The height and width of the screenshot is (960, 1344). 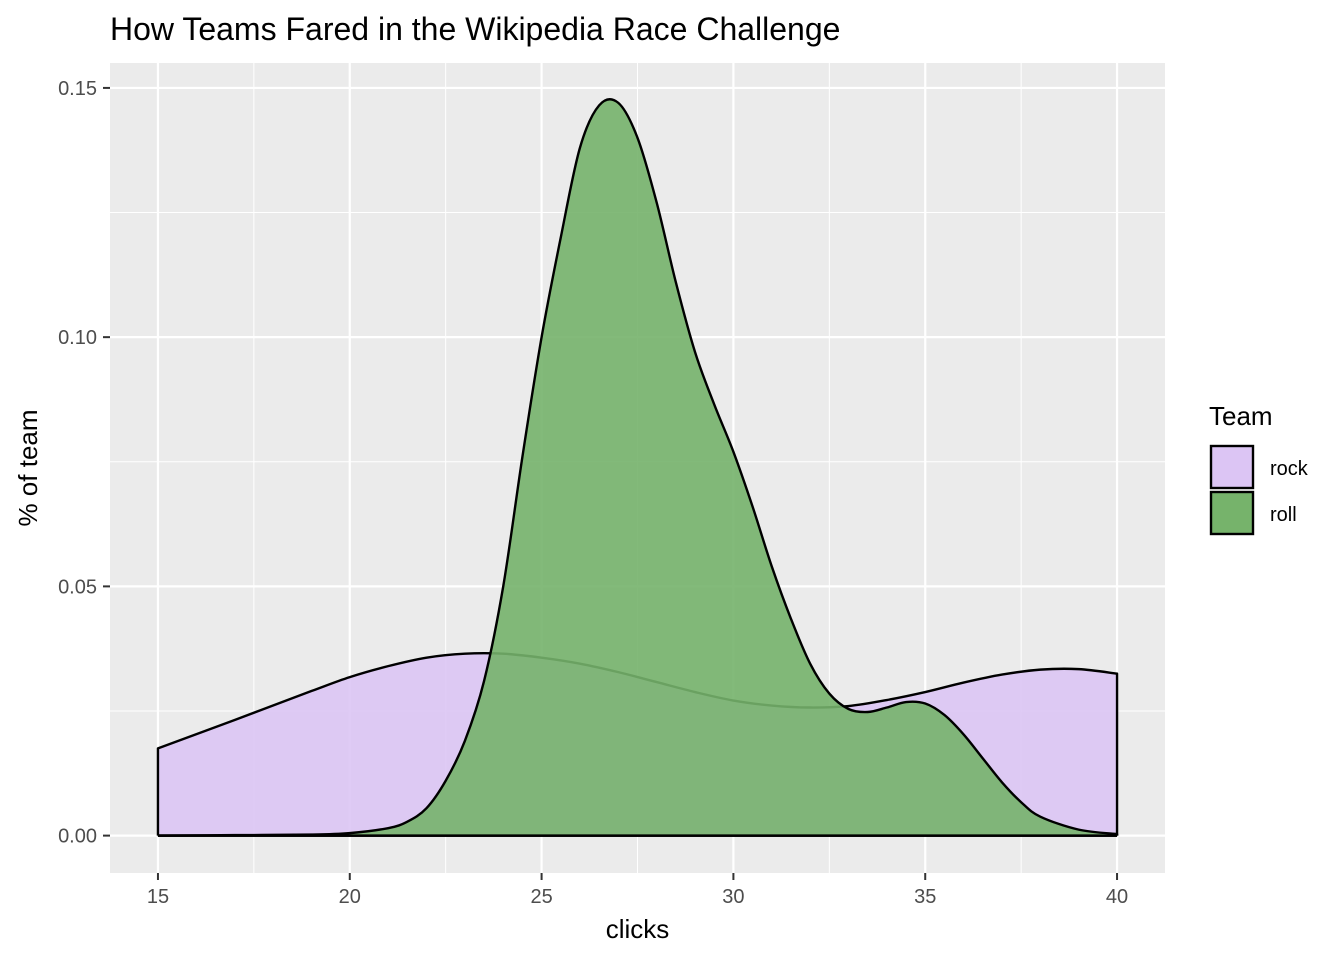 What do you see at coordinates (1283, 515) in the screenshot?
I see `legend-label-roll: roll` at bounding box center [1283, 515].